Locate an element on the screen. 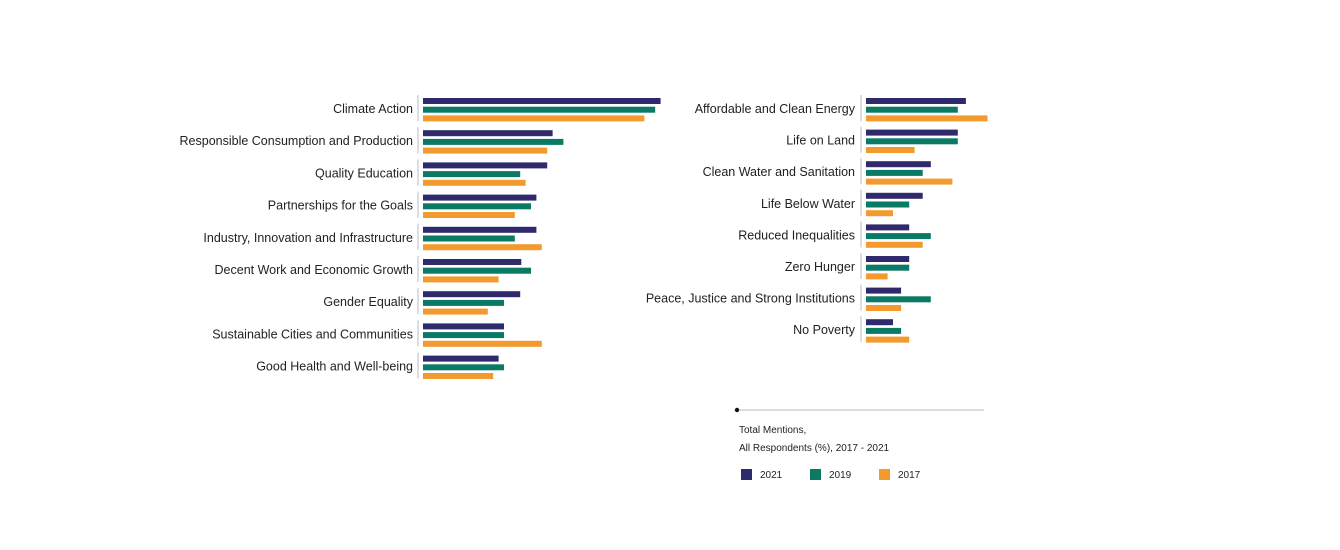 The image size is (1340, 550). category-group: Responsible Consumption and Production is located at coordinates (372, 140).